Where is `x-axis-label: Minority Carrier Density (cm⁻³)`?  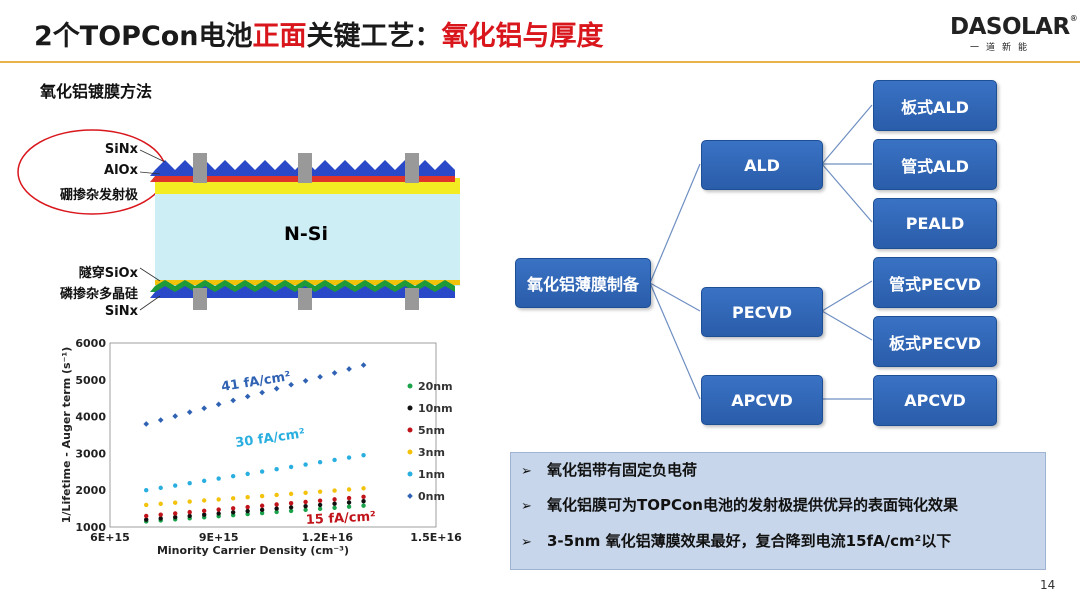 x-axis-label: Minority Carrier Density (cm⁻³) is located at coordinates (253, 550).